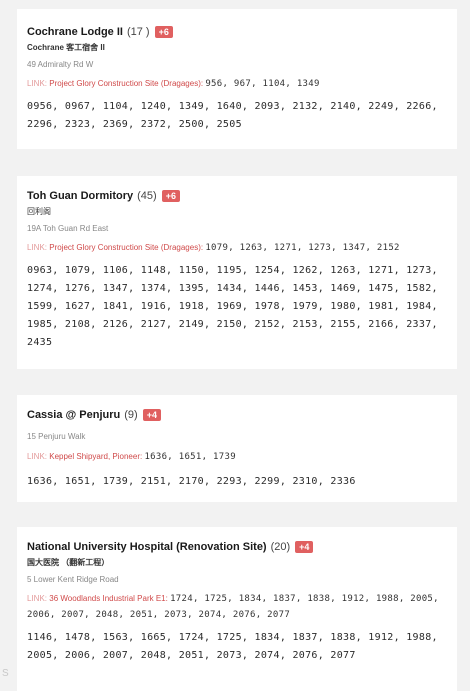  Describe the element at coordinates (80, 196) in the screenshot. I see `dormitory-name: Toh Guan Dormitory` at that location.